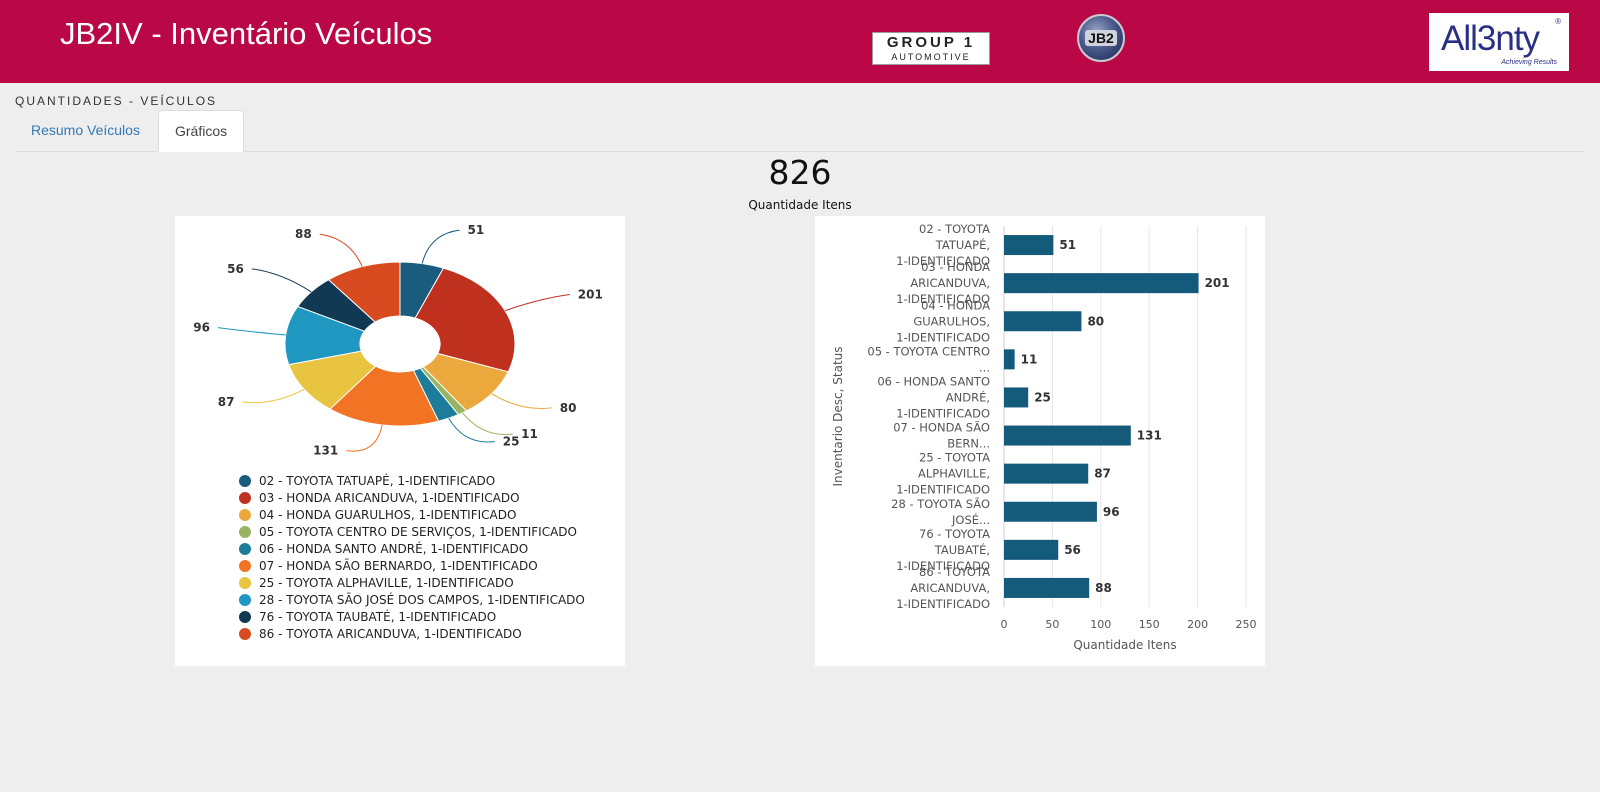 This screenshot has height=792, width=1600. Describe the element at coordinates (800, 172) in the screenshot. I see `kpi-total-value: 826` at that location.